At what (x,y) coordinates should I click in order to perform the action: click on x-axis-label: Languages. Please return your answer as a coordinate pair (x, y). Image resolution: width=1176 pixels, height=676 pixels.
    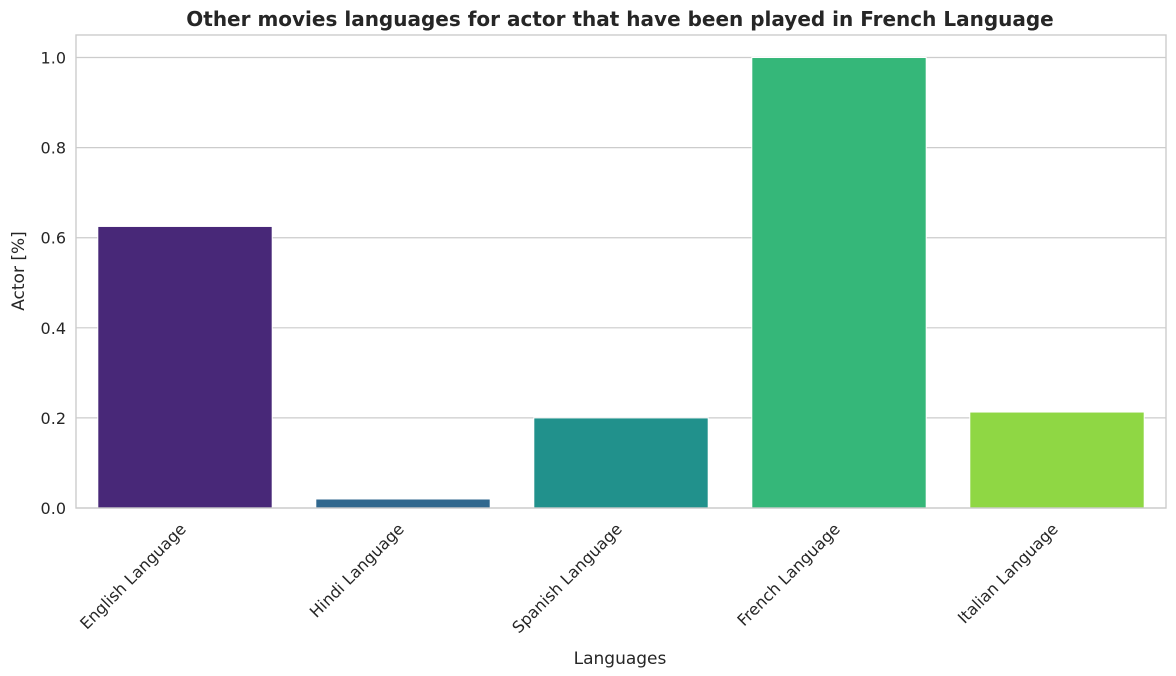
    Looking at the image, I should click on (620, 659).